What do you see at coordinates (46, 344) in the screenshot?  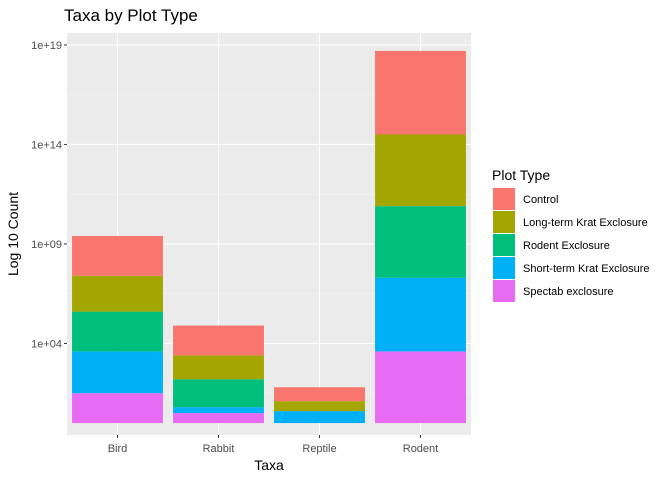 I see `y-tick-label: 1e+04` at bounding box center [46, 344].